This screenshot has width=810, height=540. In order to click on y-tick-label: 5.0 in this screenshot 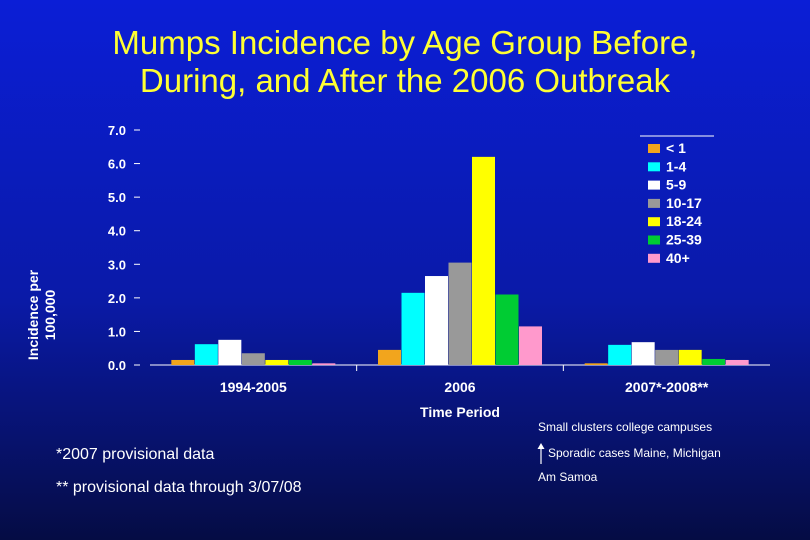, I will do `click(117, 197)`.